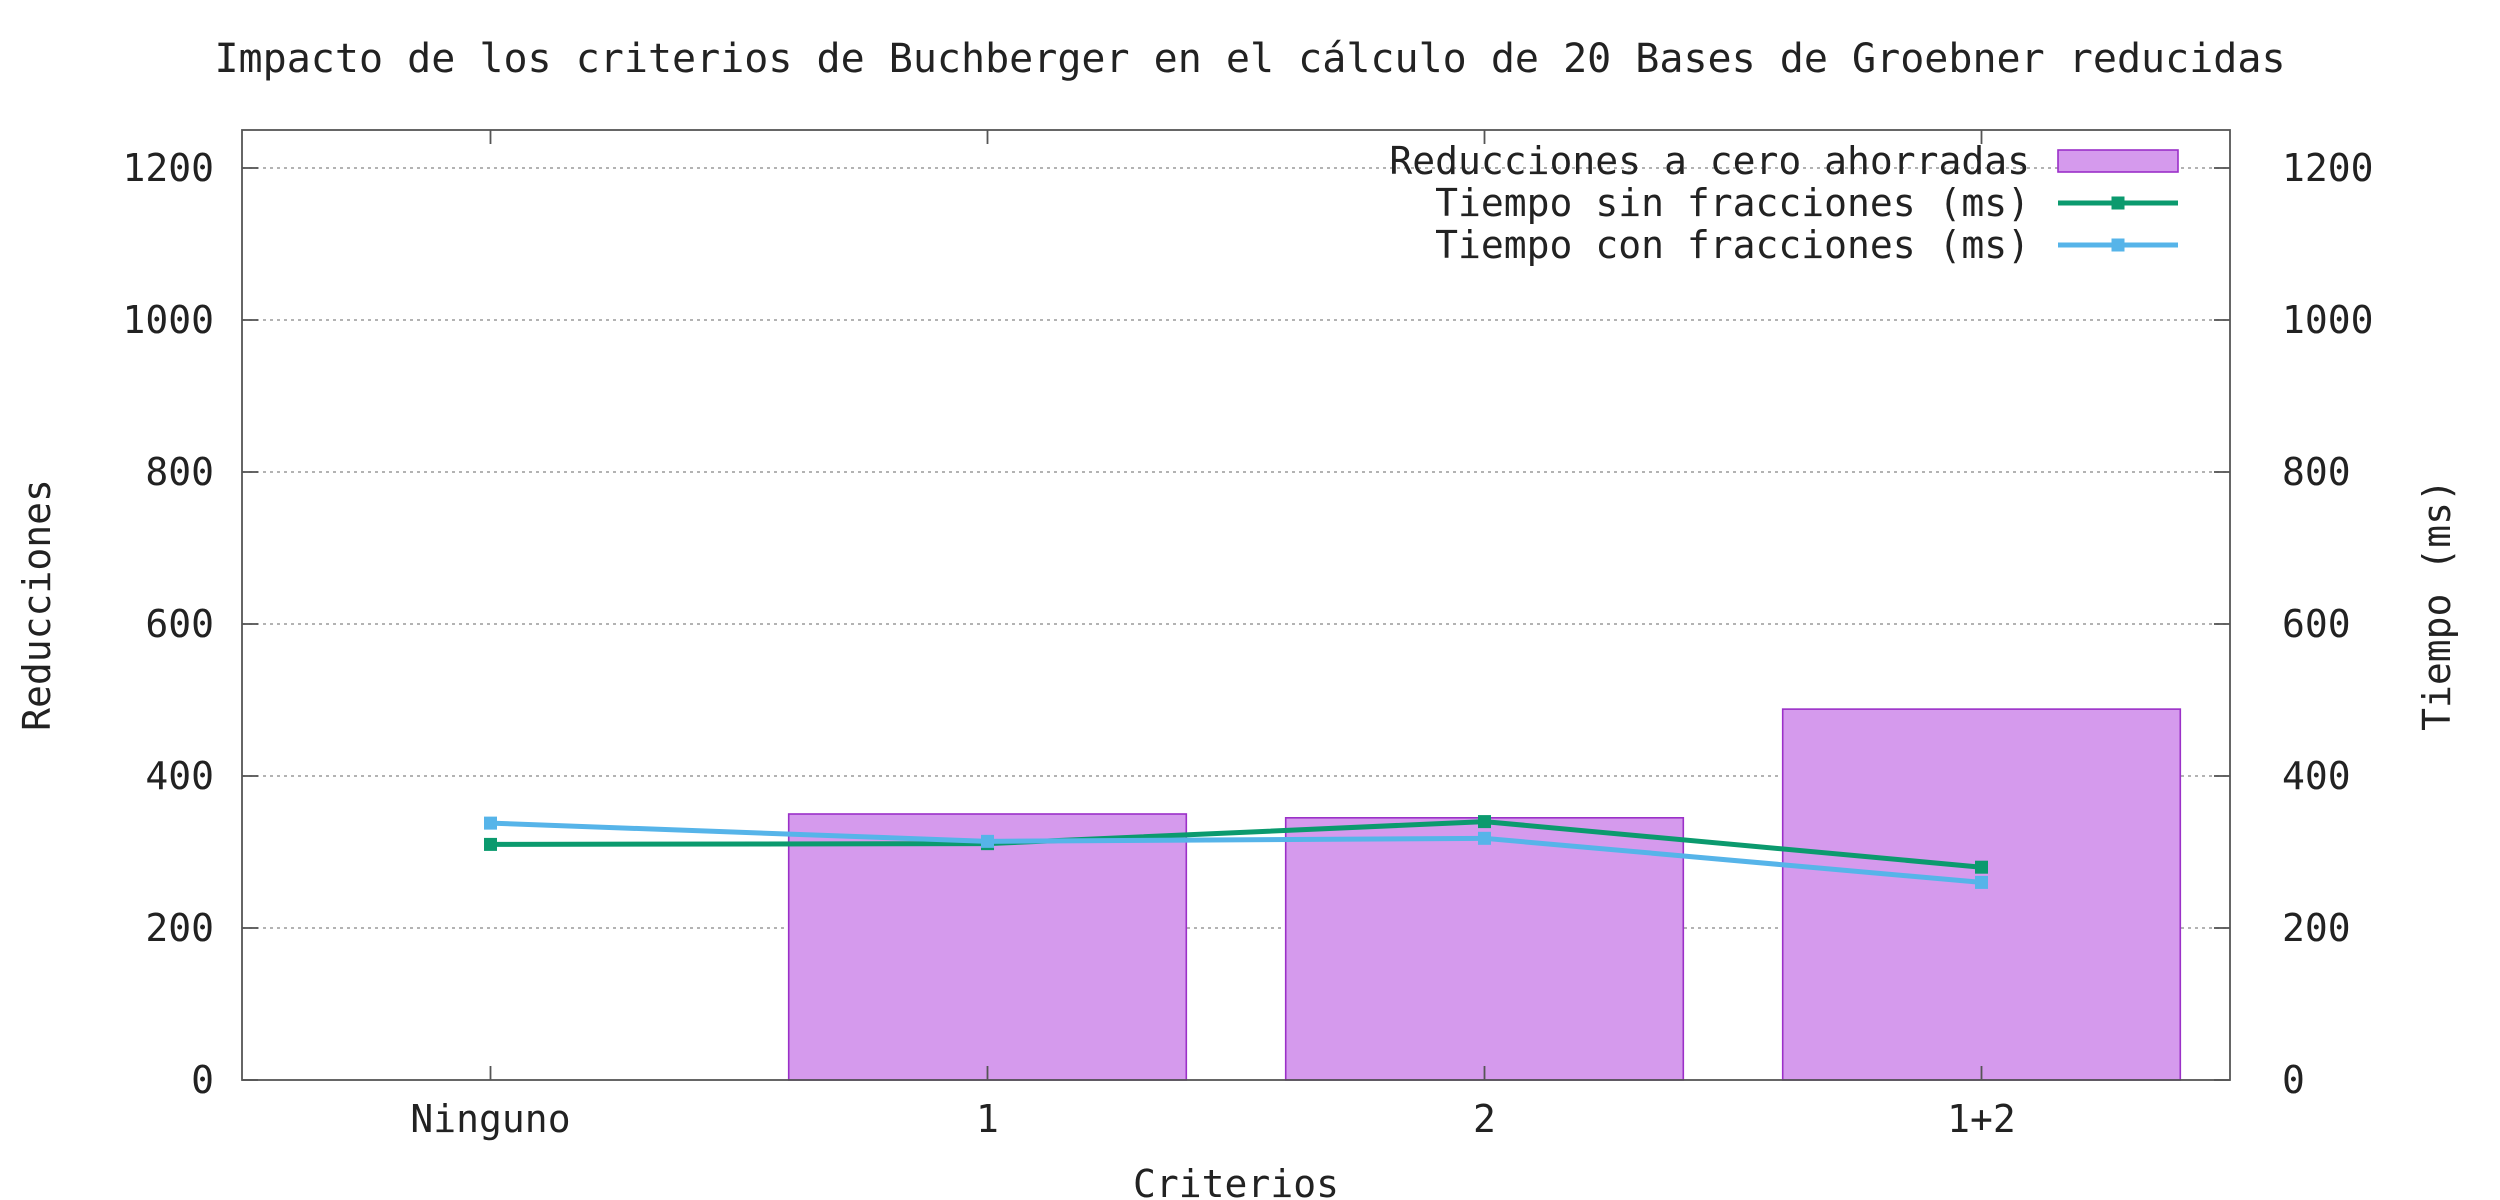 The width and height of the screenshot is (2500, 1200). Describe the element at coordinates (37, 605) in the screenshot. I see `y-axis-label: Reducciones` at that location.